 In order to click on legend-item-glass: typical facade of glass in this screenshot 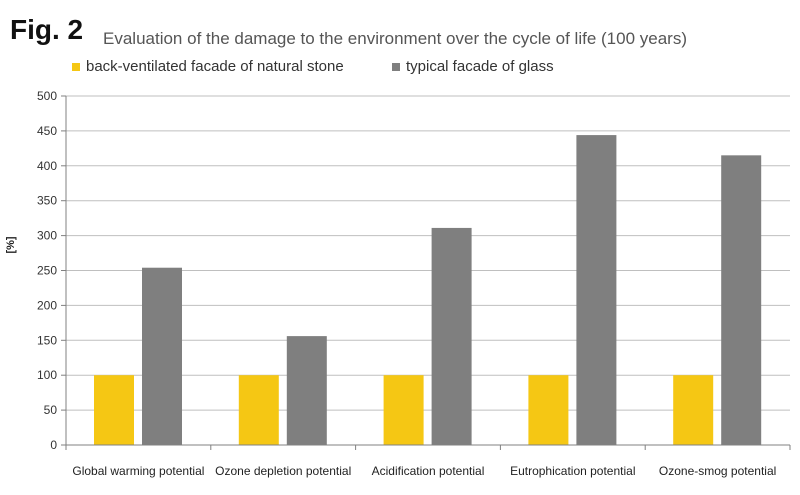, I will do `click(473, 66)`.